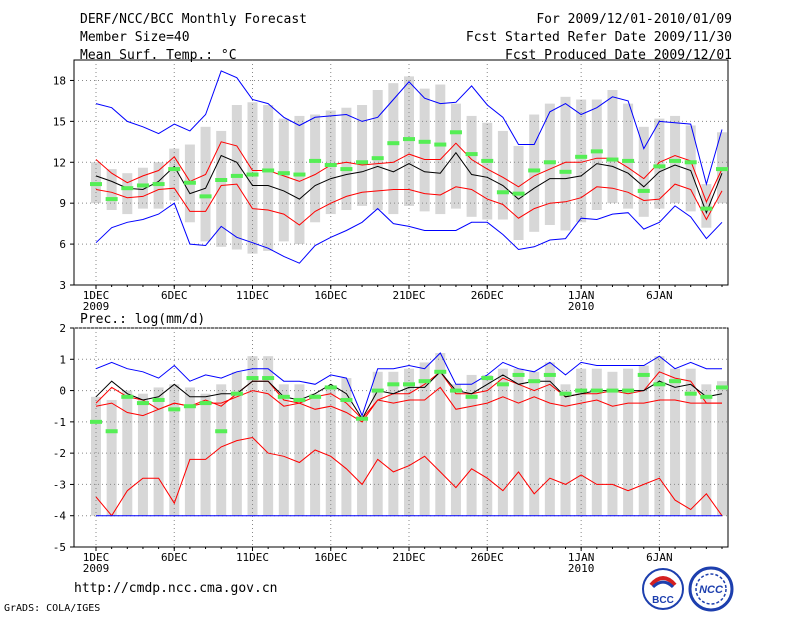 Image resolution: width=800 pixels, height=618 pixels. Describe the element at coordinates (59, 121) in the screenshot. I see `y-tick-label: 15` at that location.